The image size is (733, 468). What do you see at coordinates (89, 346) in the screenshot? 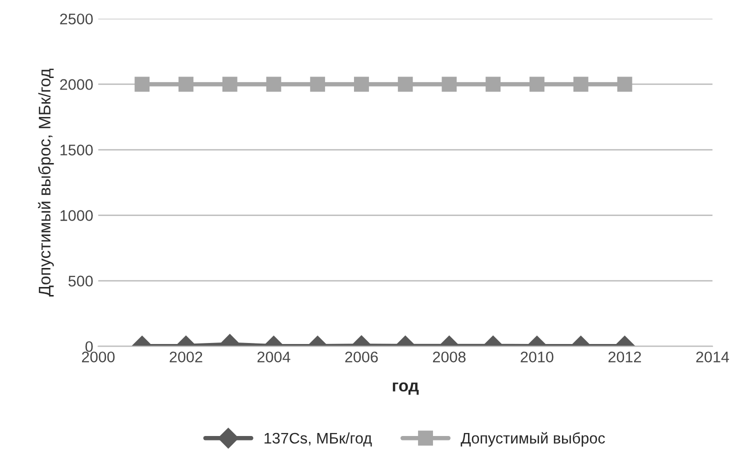
I see `y-tick-label: 0` at bounding box center [89, 346].